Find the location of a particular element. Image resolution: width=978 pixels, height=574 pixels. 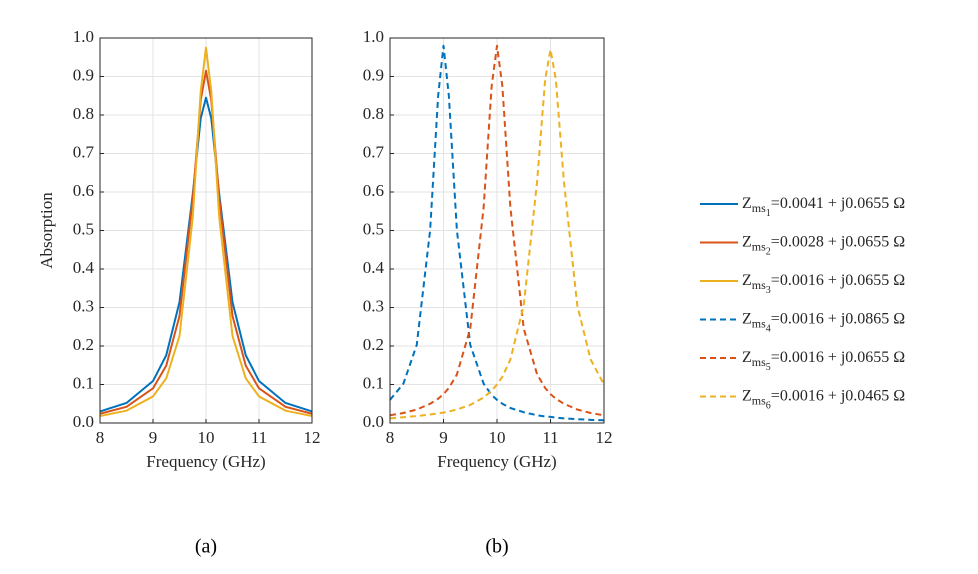

legend-entry: Zms5=0.0016 + j0.0655 Ω is located at coordinates (823, 361).